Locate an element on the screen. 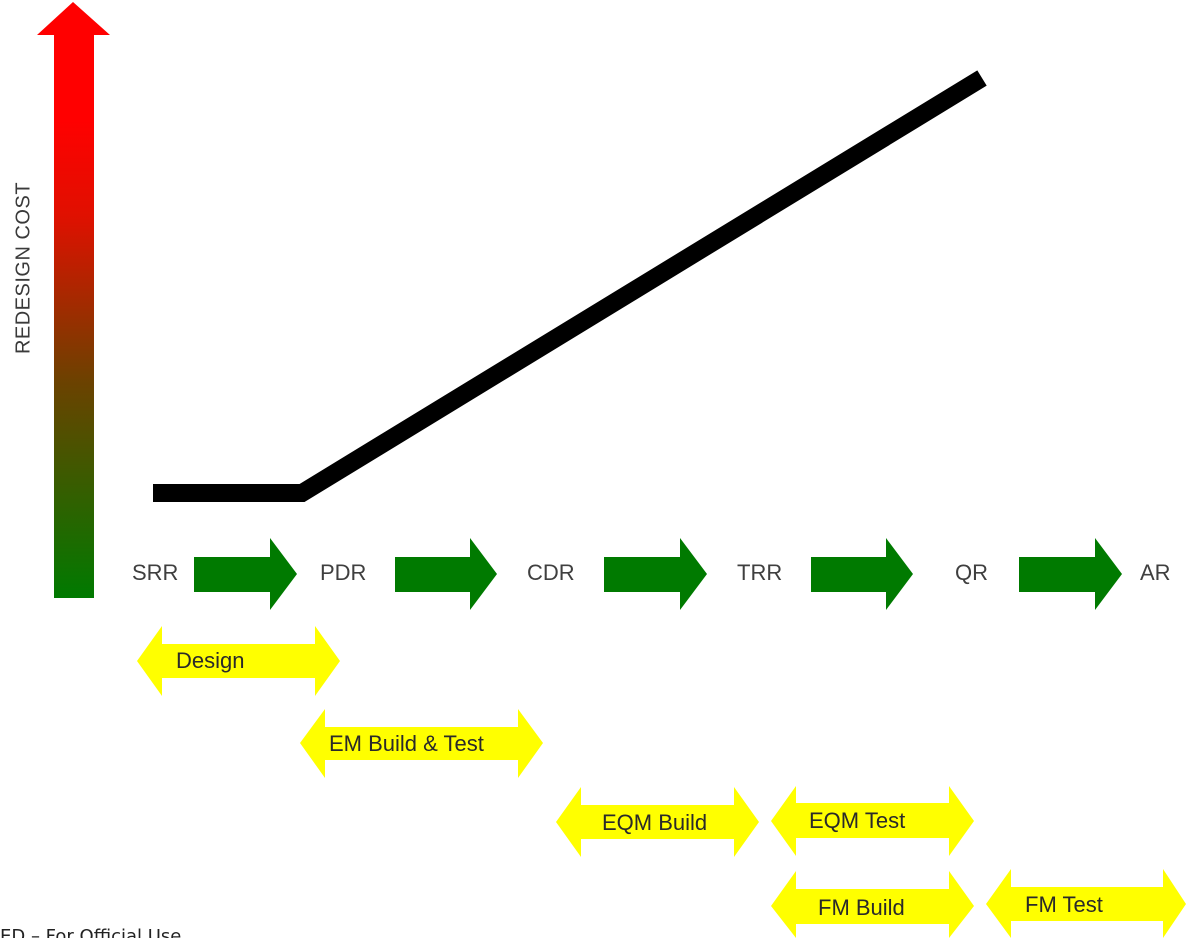 This screenshot has width=1188, height=938. phase-arrow-em-build-test is located at coordinates (421, 743).